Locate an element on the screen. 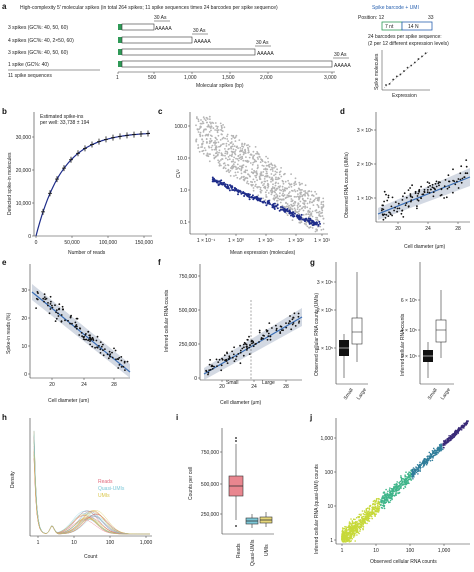 This screenshot has height=572, width=474. polya-tail: AAAAA is located at coordinates (202, 42).